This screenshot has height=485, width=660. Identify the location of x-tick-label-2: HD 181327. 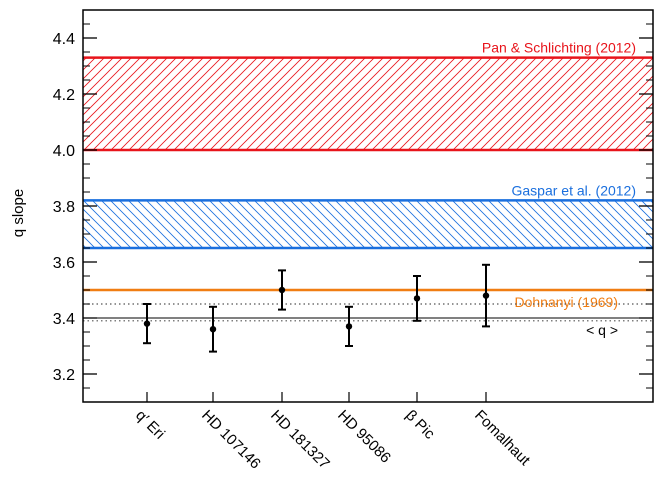
(300, 440).